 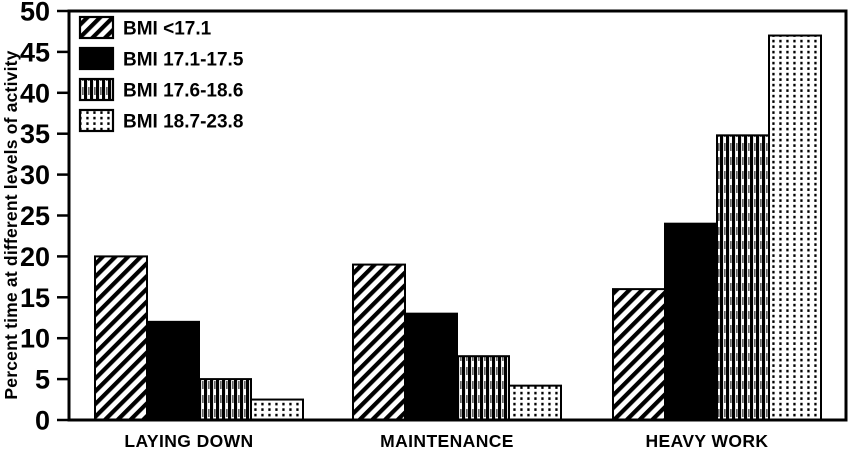 What do you see at coordinates (42, 380) in the screenshot?
I see `y-tick-label: 5` at bounding box center [42, 380].